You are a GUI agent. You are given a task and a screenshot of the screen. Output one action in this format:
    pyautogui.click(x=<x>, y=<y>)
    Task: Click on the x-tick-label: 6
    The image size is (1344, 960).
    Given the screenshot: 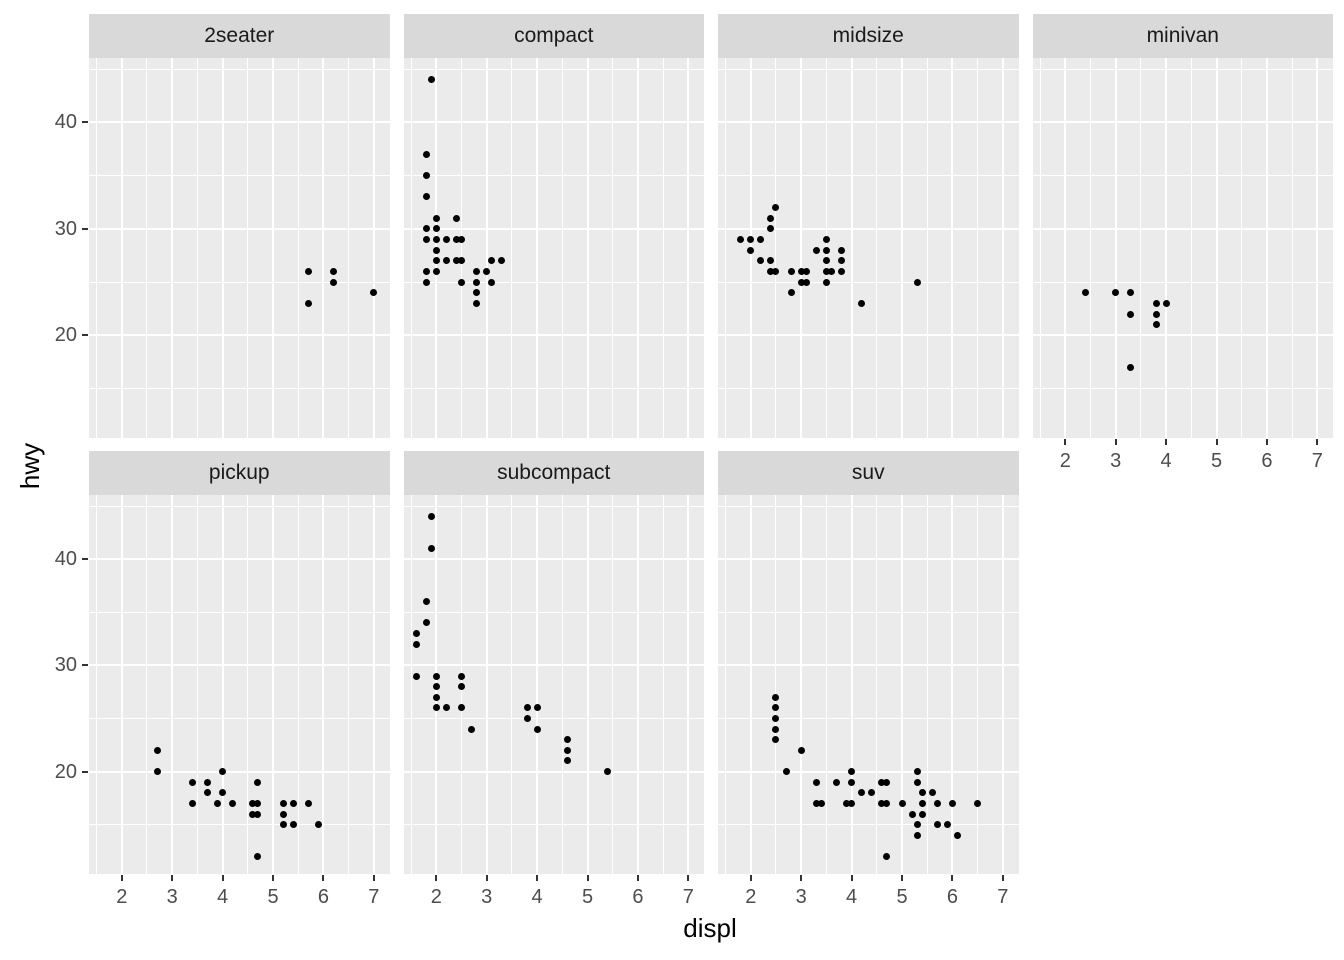 What is the action you would take?
    pyautogui.click(x=638, y=896)
    